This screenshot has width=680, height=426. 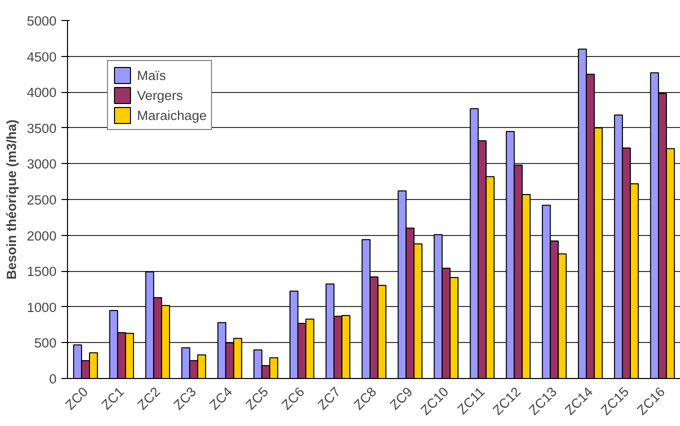 I want to click on y-tick-label: 0, so click(x=53, y=379).